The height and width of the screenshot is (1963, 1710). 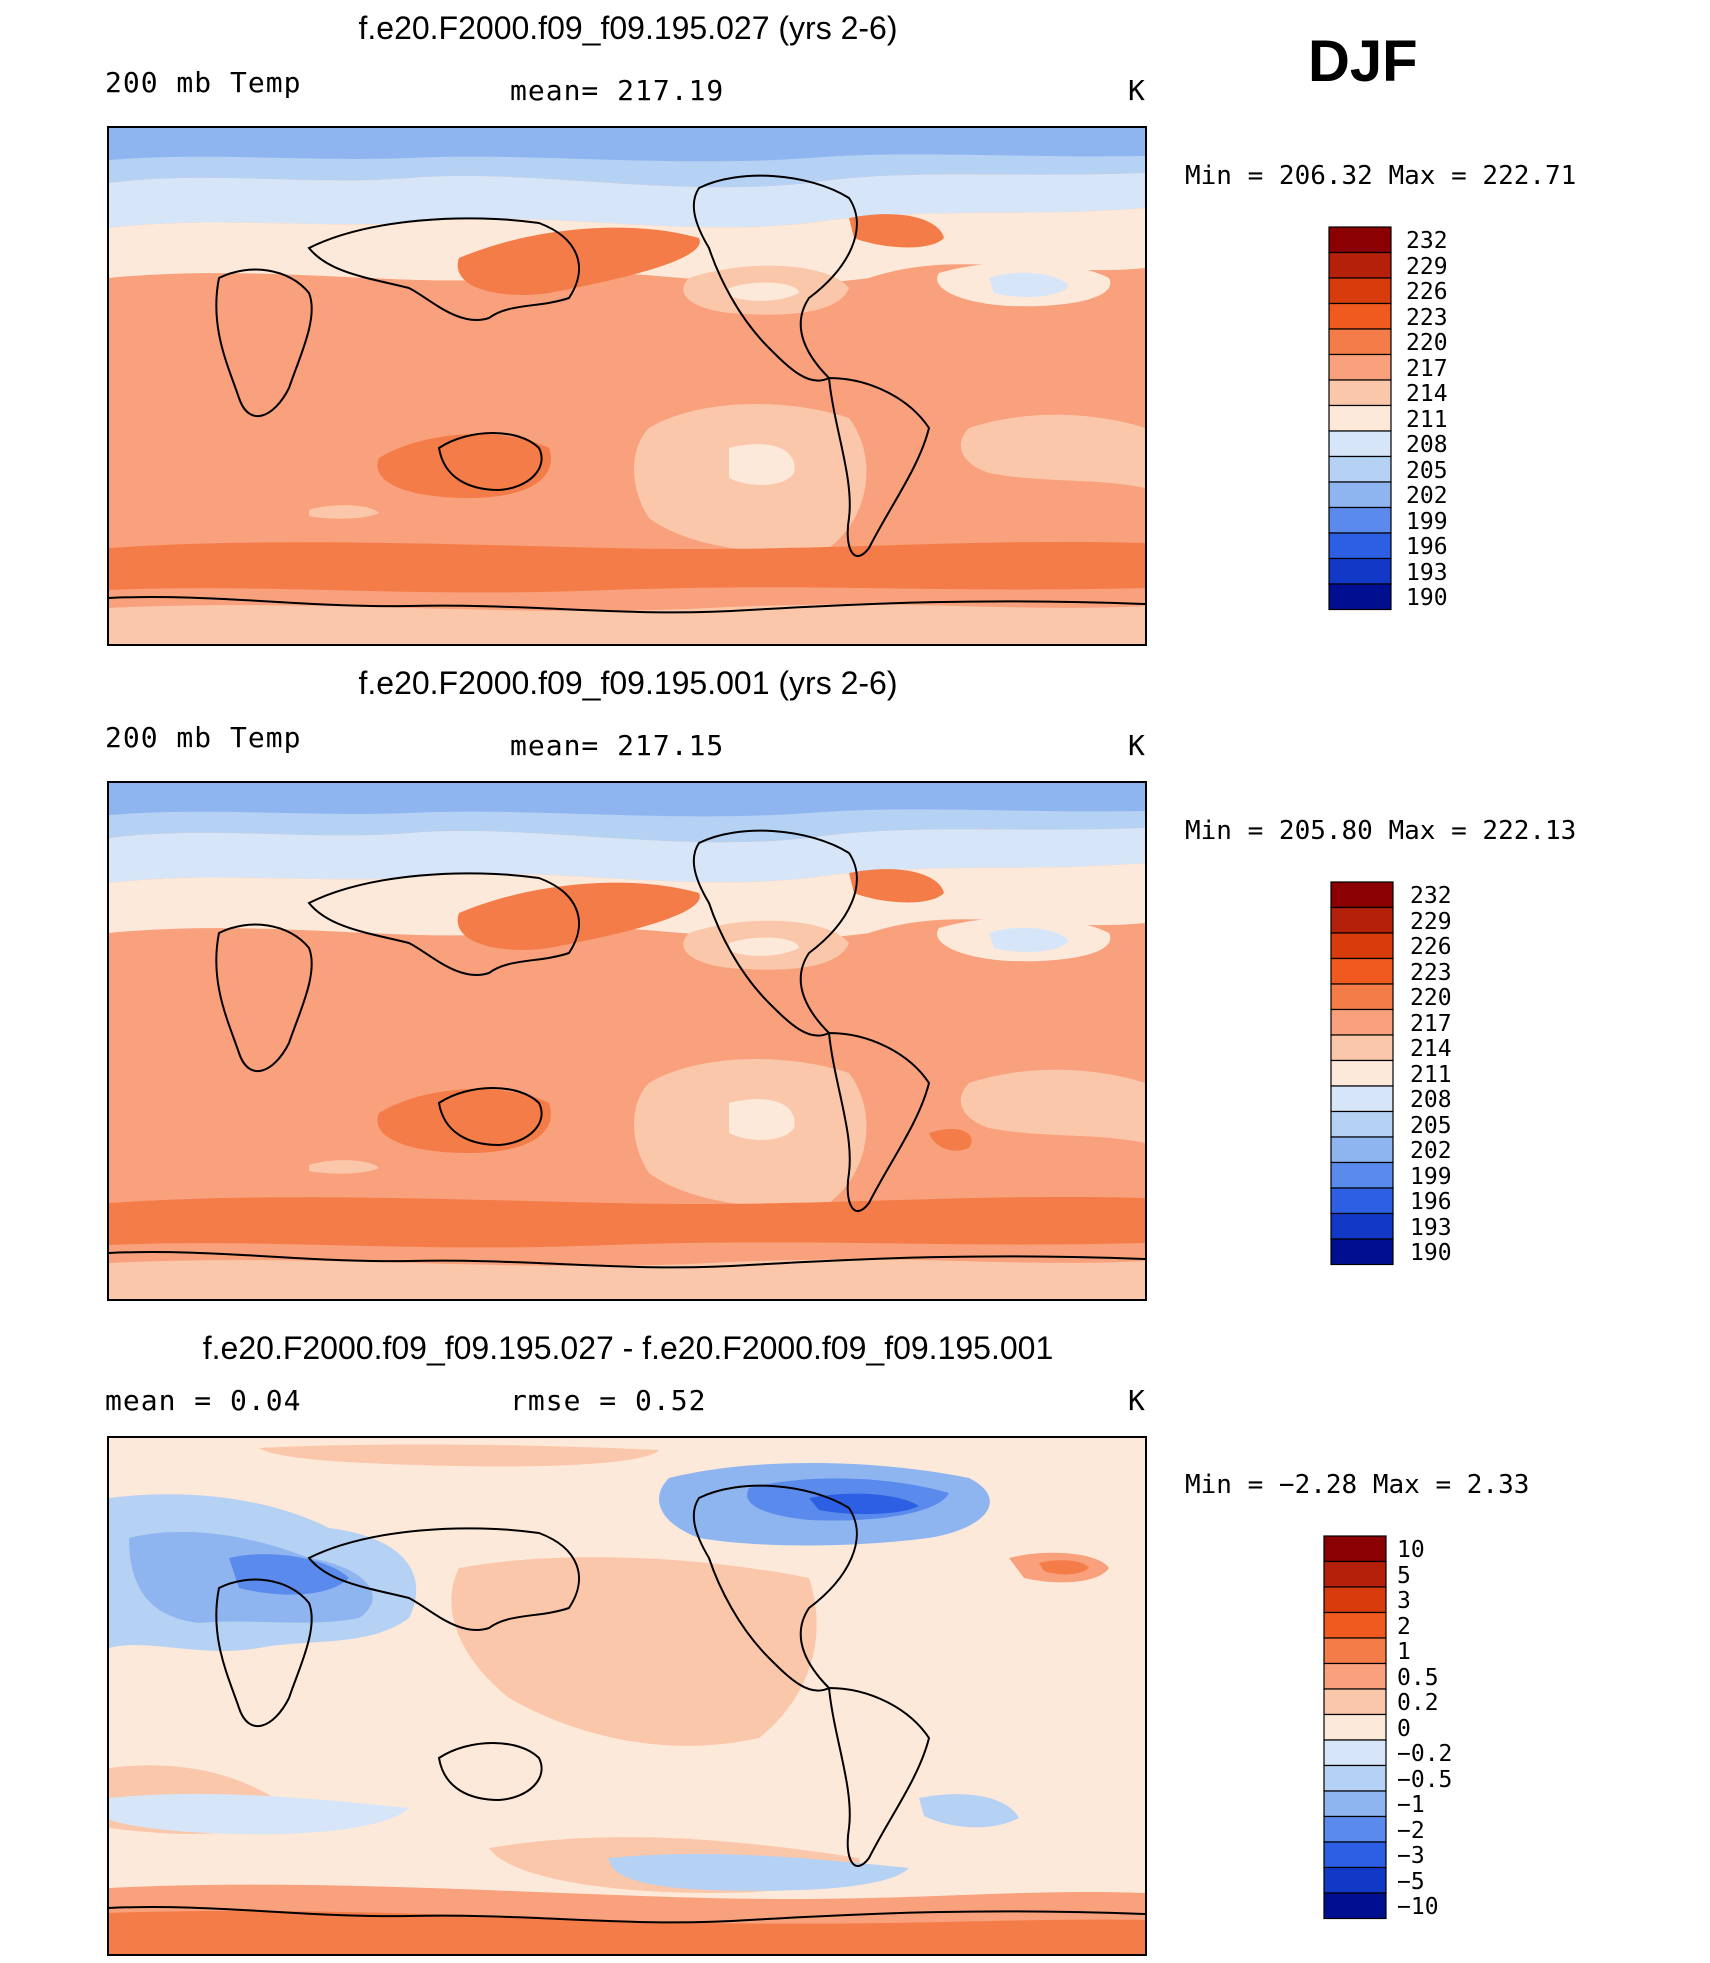 What do you see at coordinates (1427, 445) in the screenshot?
I see `colorbar-label: 208` at bounding box center [1427, 445].